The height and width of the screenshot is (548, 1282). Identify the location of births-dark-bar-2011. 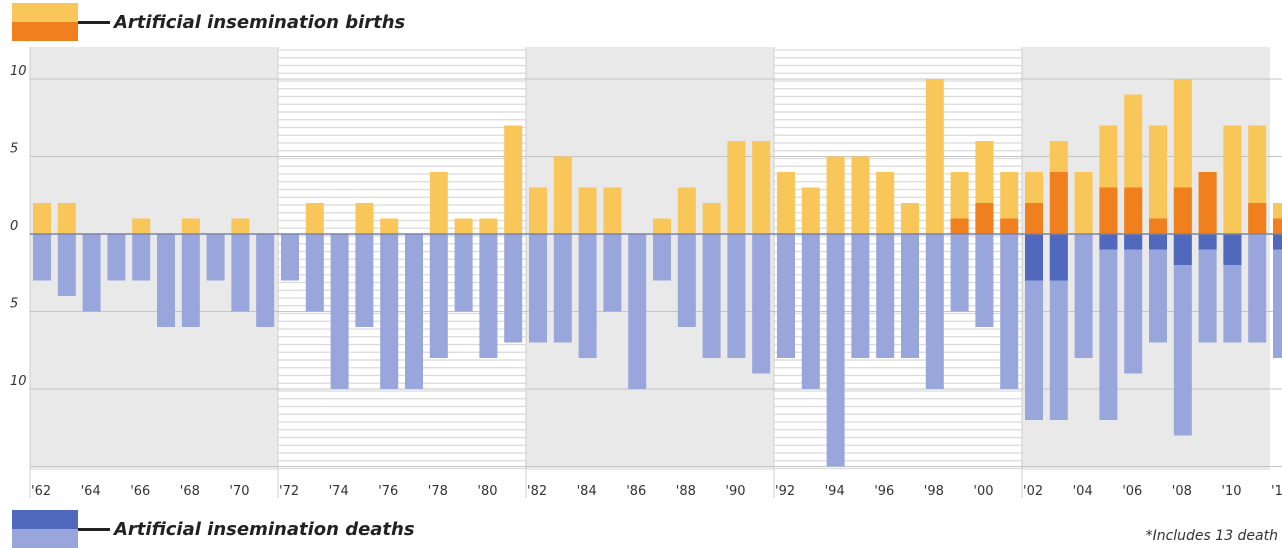
(1257, 218).